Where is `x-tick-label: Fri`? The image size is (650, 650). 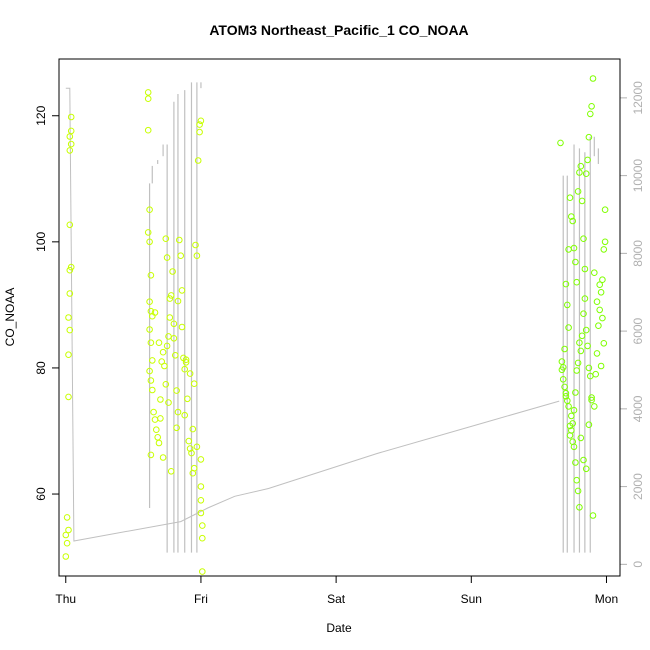
x-tick-label: Fri is located at coordinates (201, 599).